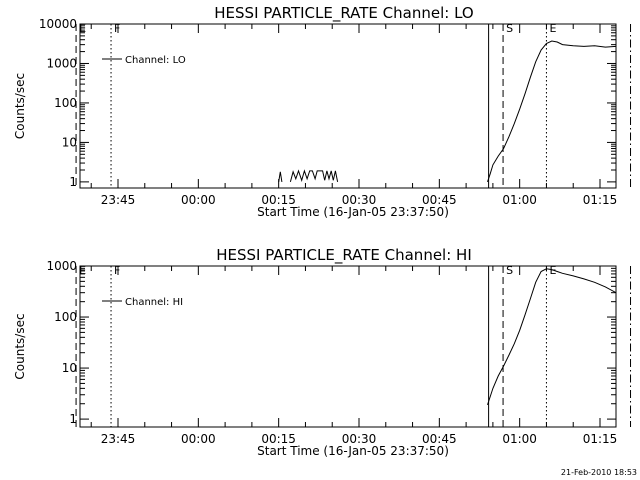  I want to click on legend-label: Channel: HI, so click(154, 302).